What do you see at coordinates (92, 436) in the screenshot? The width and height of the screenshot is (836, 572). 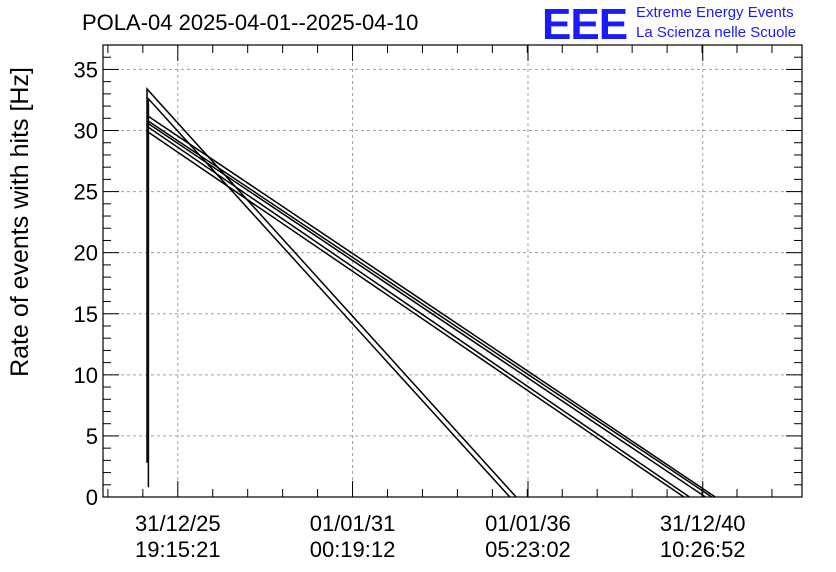 I see `y-tick-label: 5` at bounding box center [92, 436].